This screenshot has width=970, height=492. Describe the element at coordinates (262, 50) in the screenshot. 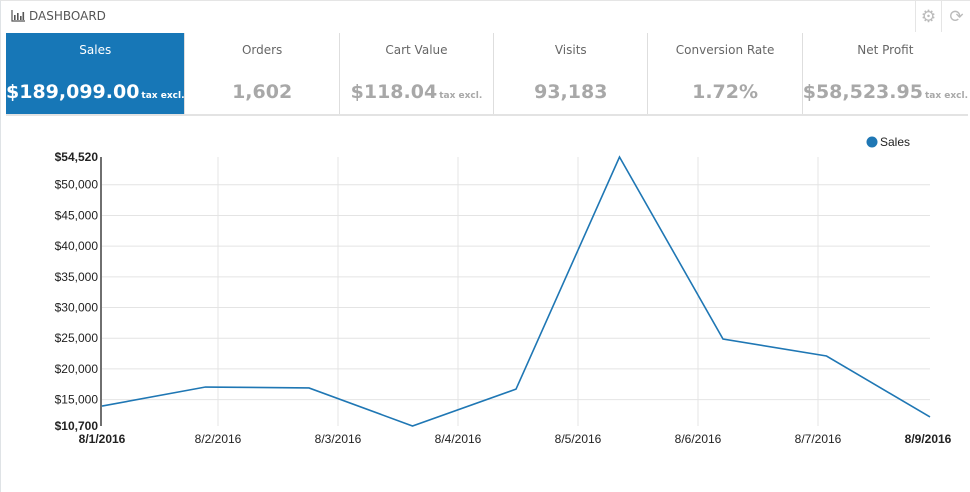

I see `kpi-label: Orders` at that location.